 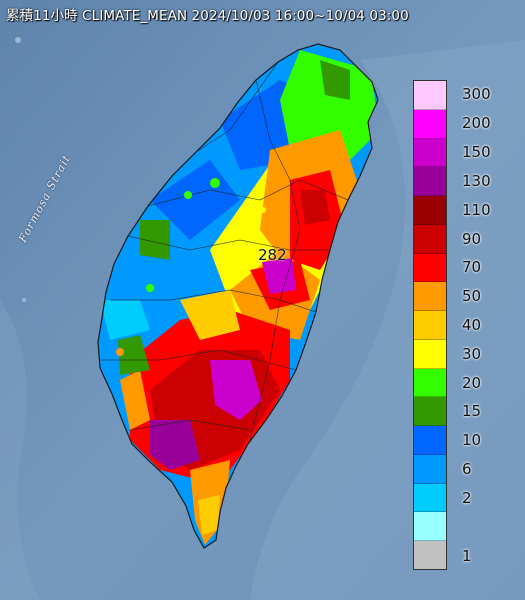 I want to click on legend-label: 10, so click(x=472, y=440).